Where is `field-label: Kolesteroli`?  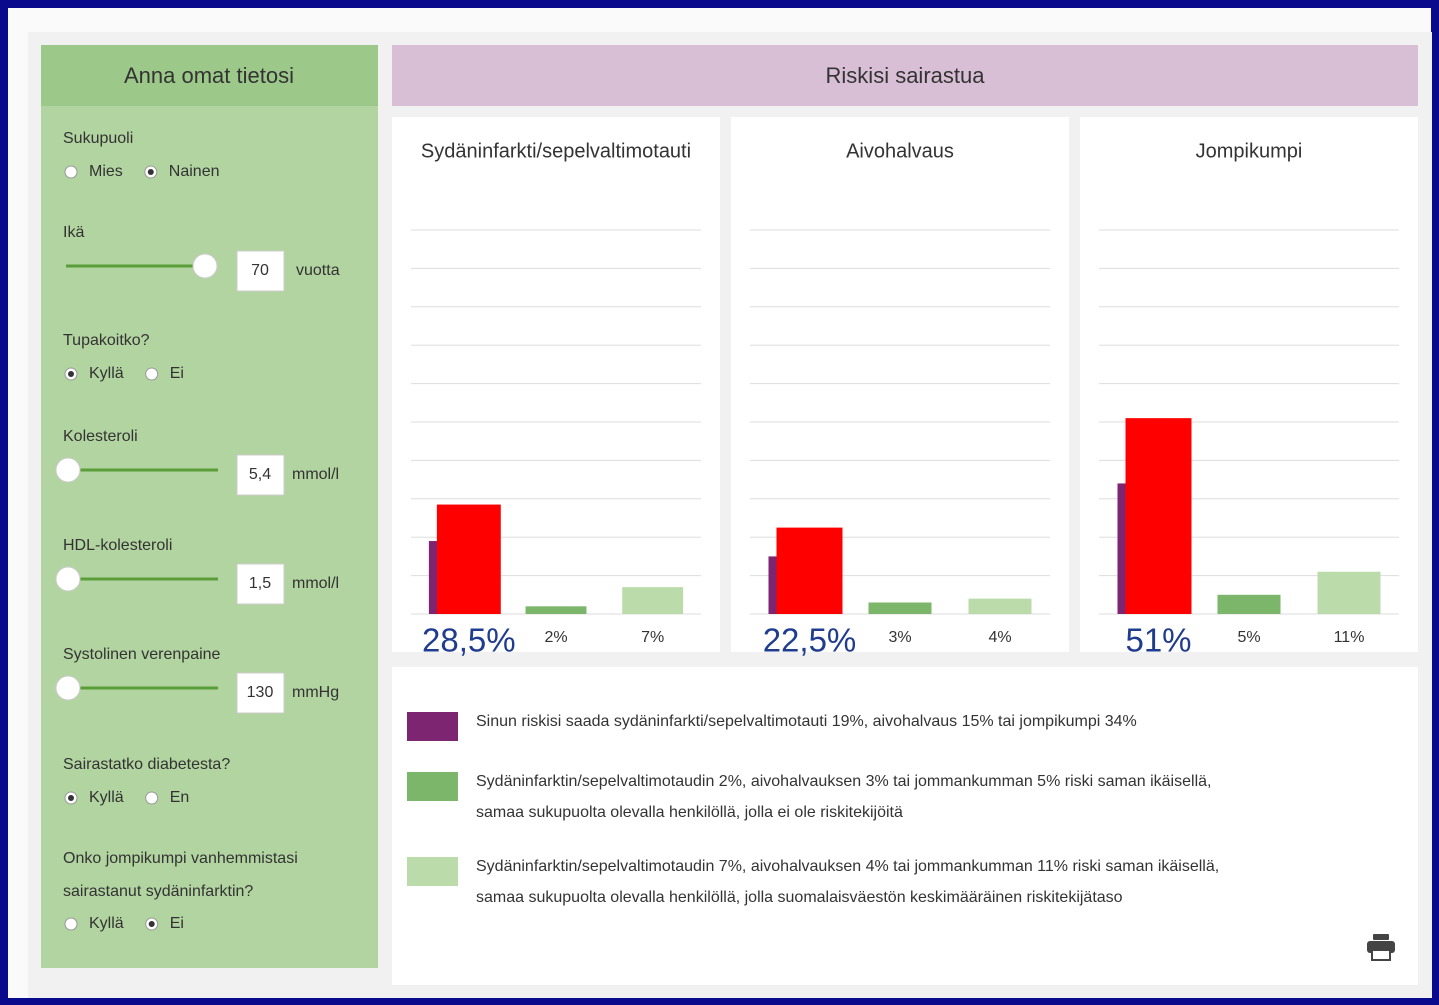 field-label: Kolesteroli is located at coordinates (100, 436).